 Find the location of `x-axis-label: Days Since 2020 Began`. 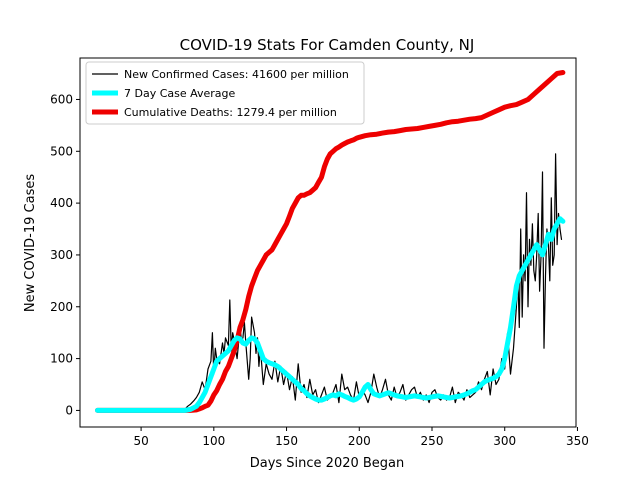

x-axis-label: Days Since 2020 Began is located at coordinates (327, 463).